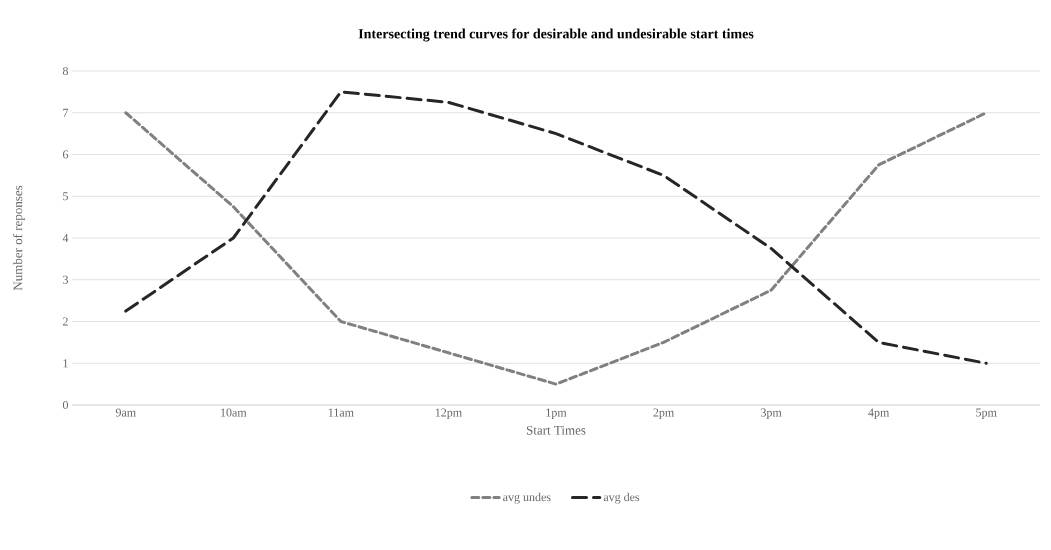  Describe the element at coordinates (234, 412) in the screenshot. I see `x-tick-label: 10am` at that location.